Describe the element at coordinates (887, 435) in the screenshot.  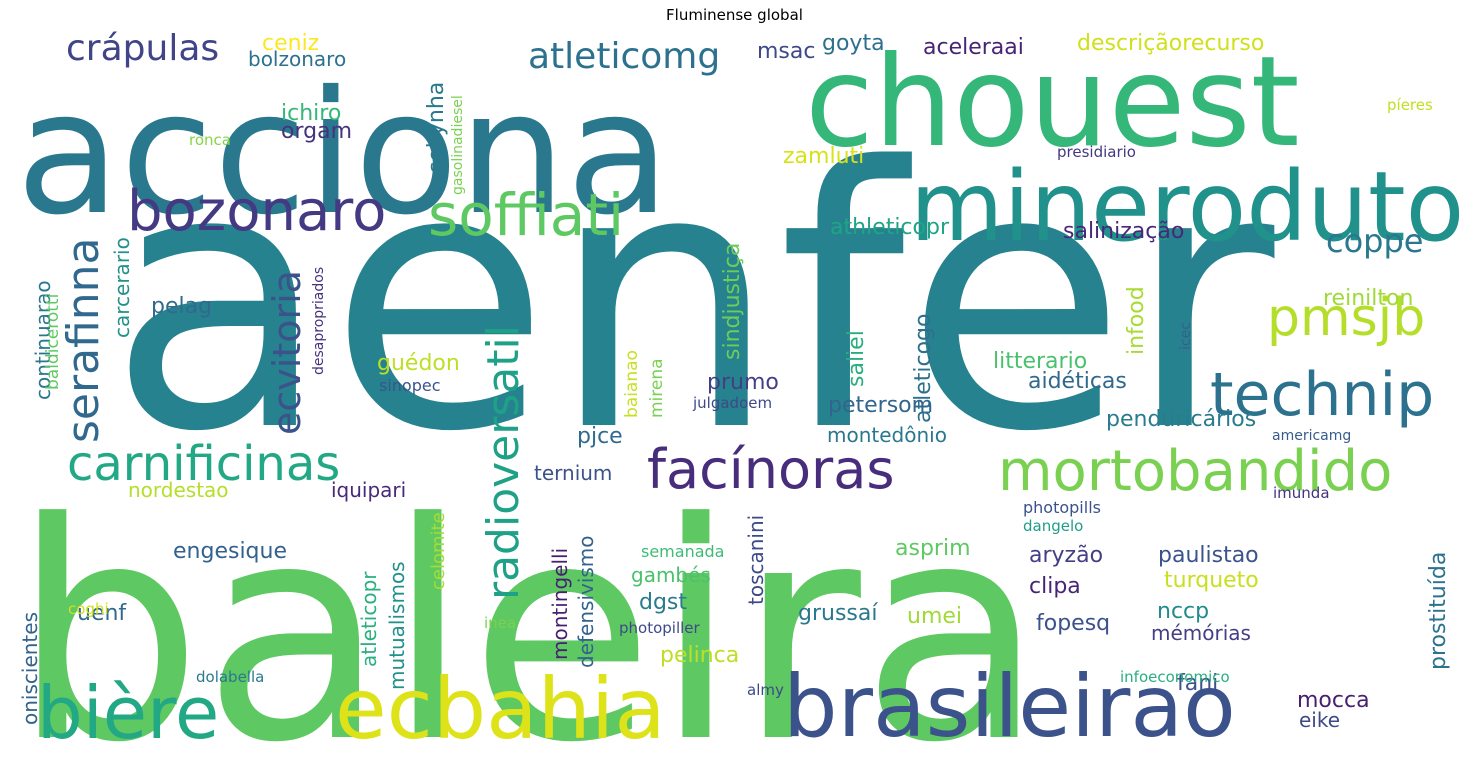
I see `cloud-word: montedônio` at that location.